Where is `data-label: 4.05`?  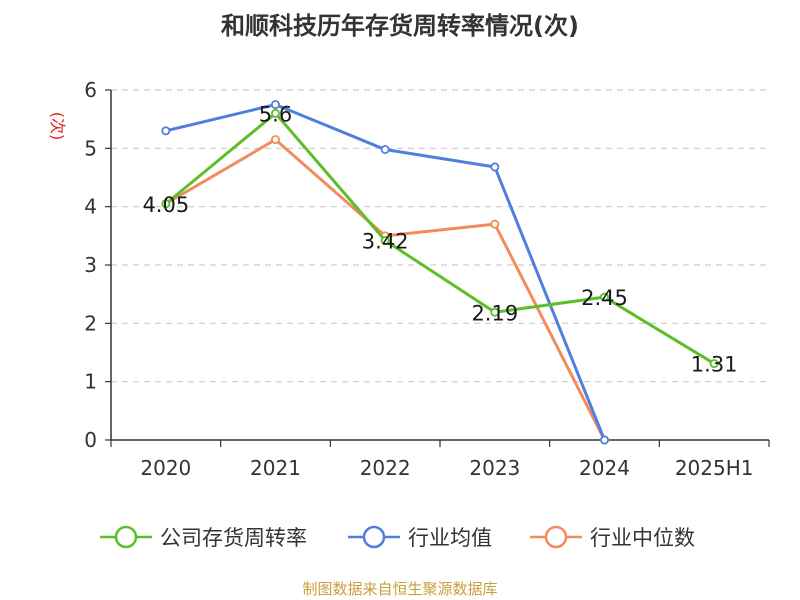 data-label: 4.05 is located at coordinates (165, 205).